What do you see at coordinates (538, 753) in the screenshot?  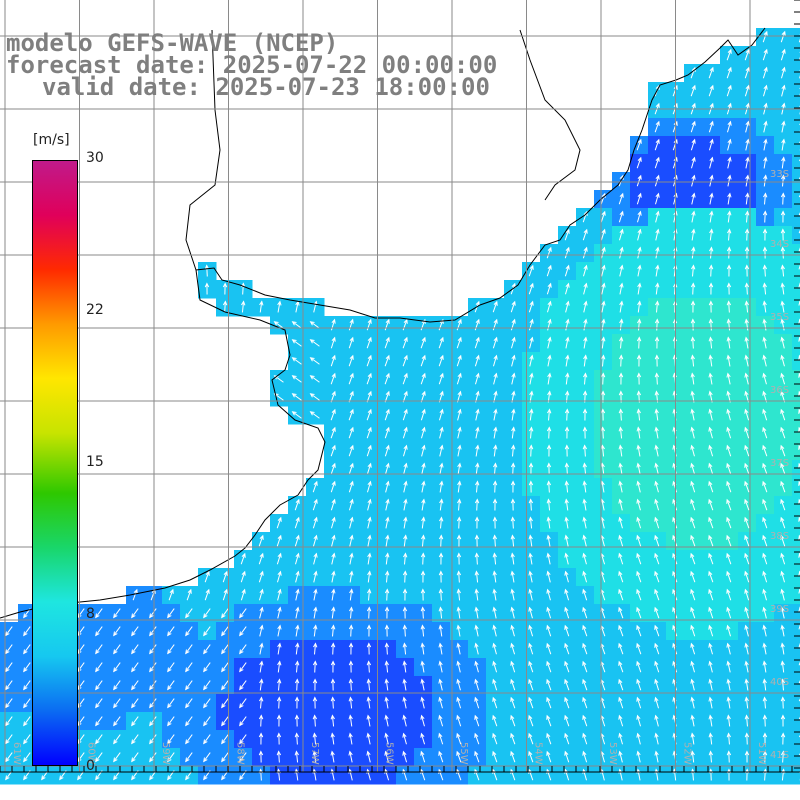 I see `lon-label: 54W` at bounding box center [538, 753].